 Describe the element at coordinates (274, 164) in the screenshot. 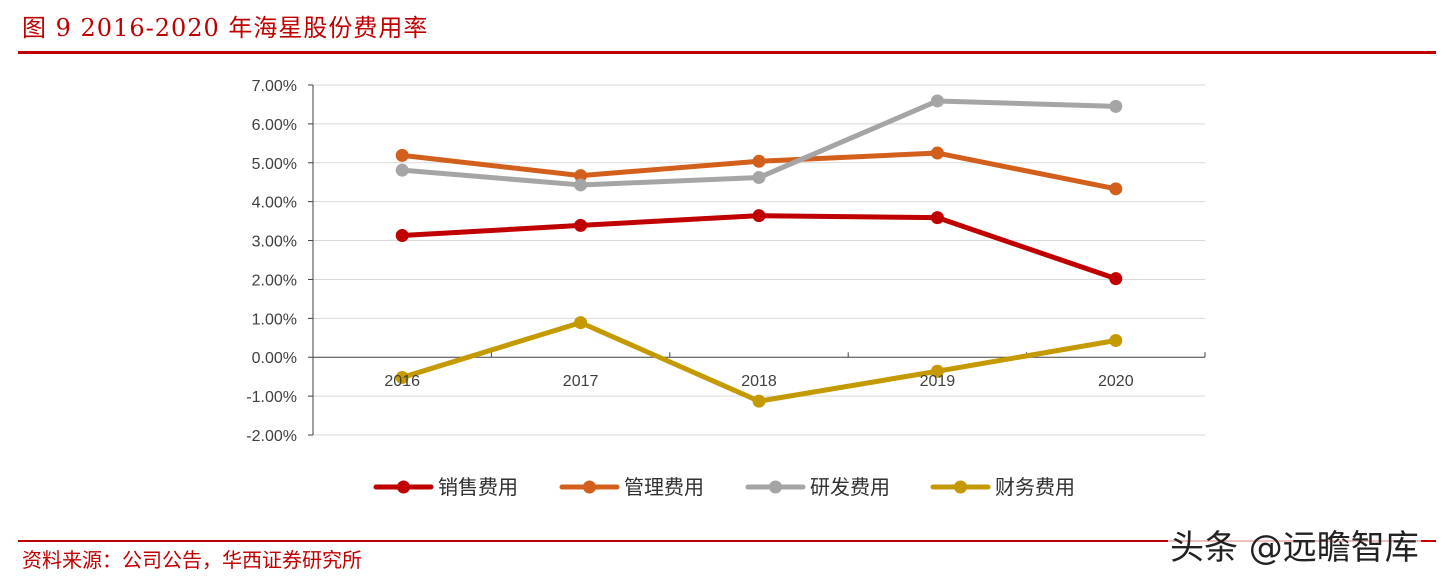

I see `y-tick-label: 5.00%` at that location.